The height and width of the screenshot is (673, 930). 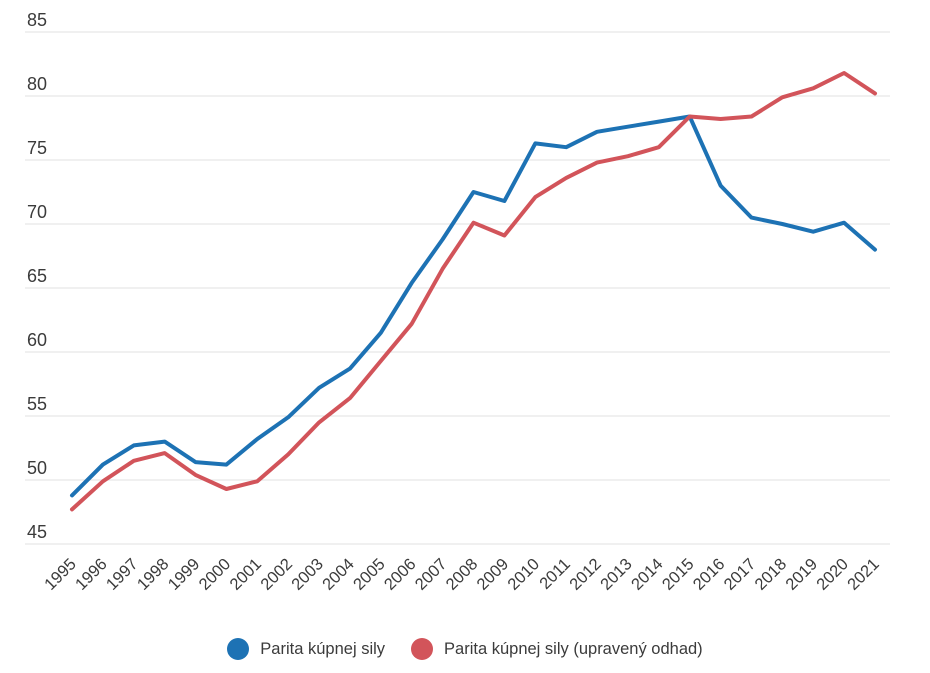 What do you see at coordinates (493, 574) in the screenshot?
I see `x-axis-tick-2009: 2009` at bounding box center [493, 574].